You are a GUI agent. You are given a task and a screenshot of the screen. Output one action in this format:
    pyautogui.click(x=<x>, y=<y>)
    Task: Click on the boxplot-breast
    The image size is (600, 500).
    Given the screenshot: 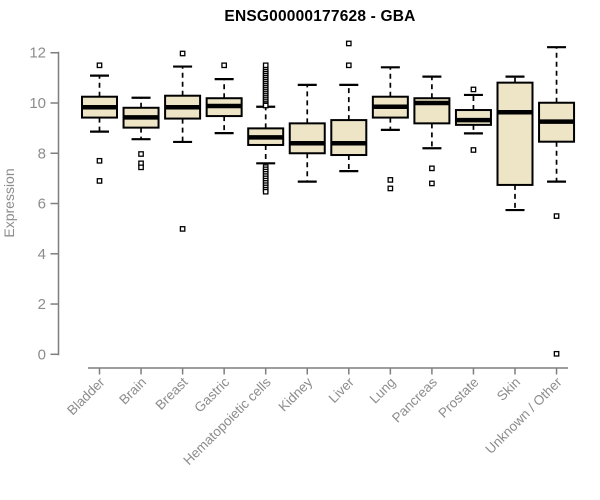 What is the action you would take?
    pyautogui.click(x=183, y=141)
    